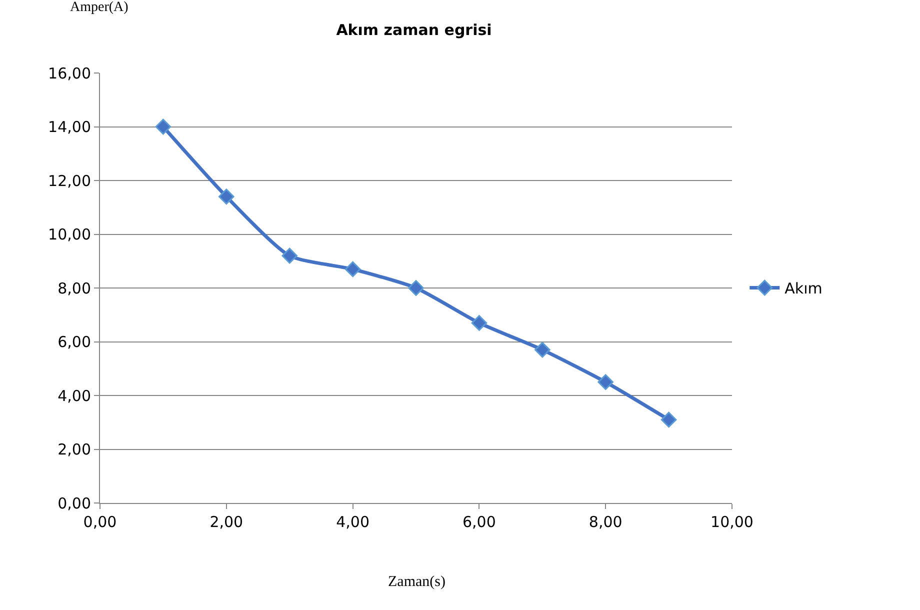 Image resolution: width=920 pixels, height=610 pixels. What do you see at coordinates (417, 582) in the screenshot?
I see `x-axis-title: Zaman(s)` at bounding box center [417, 582].